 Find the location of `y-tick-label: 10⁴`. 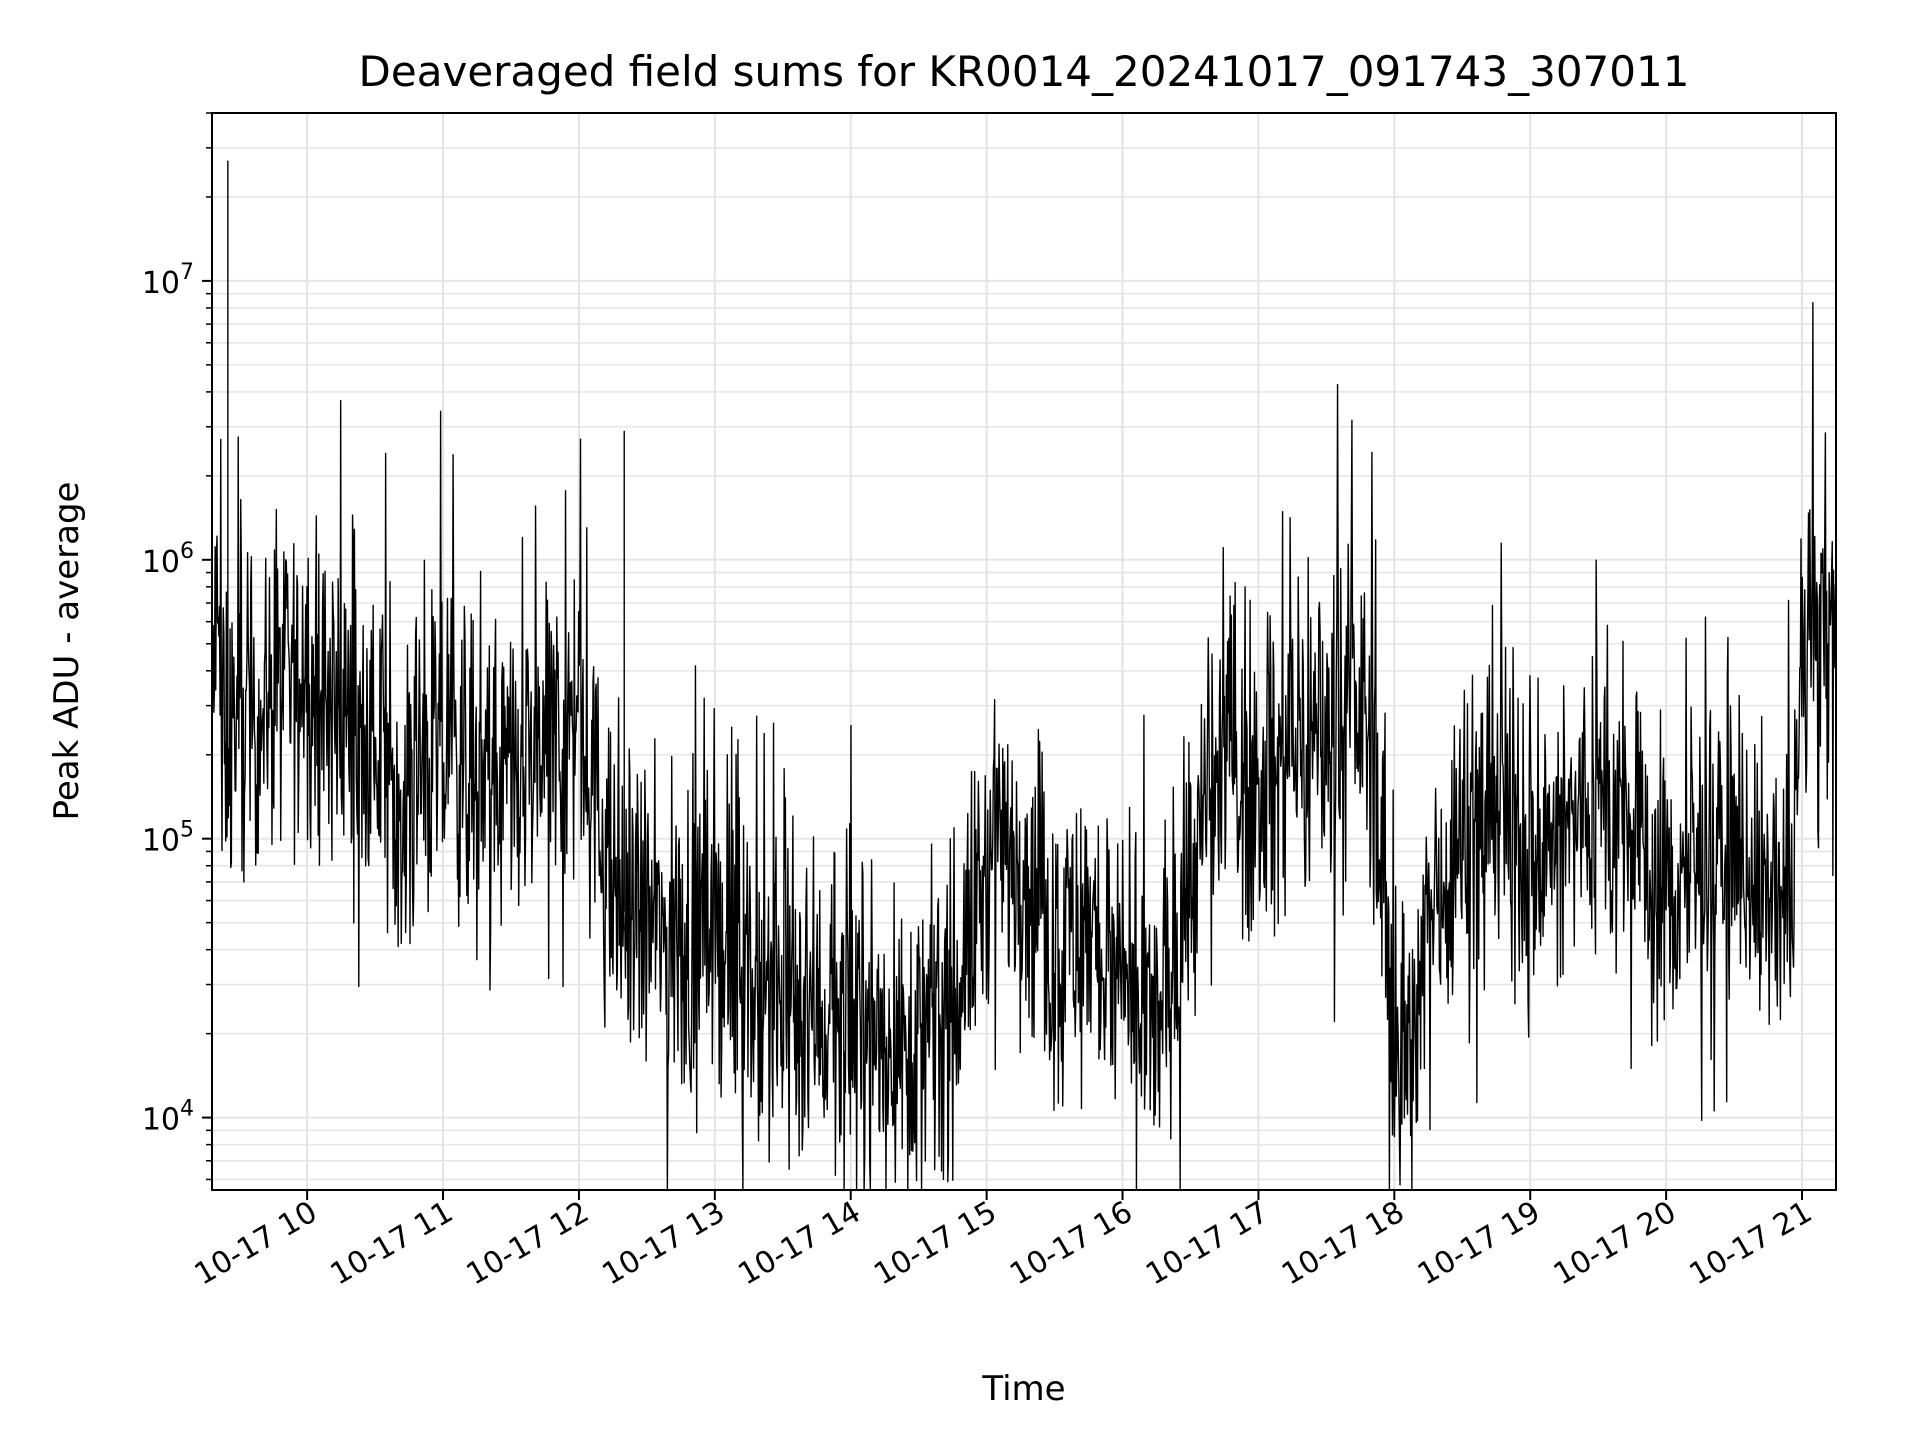

y-tick-label: 10⁴ is located at coordinates (168, 1117).